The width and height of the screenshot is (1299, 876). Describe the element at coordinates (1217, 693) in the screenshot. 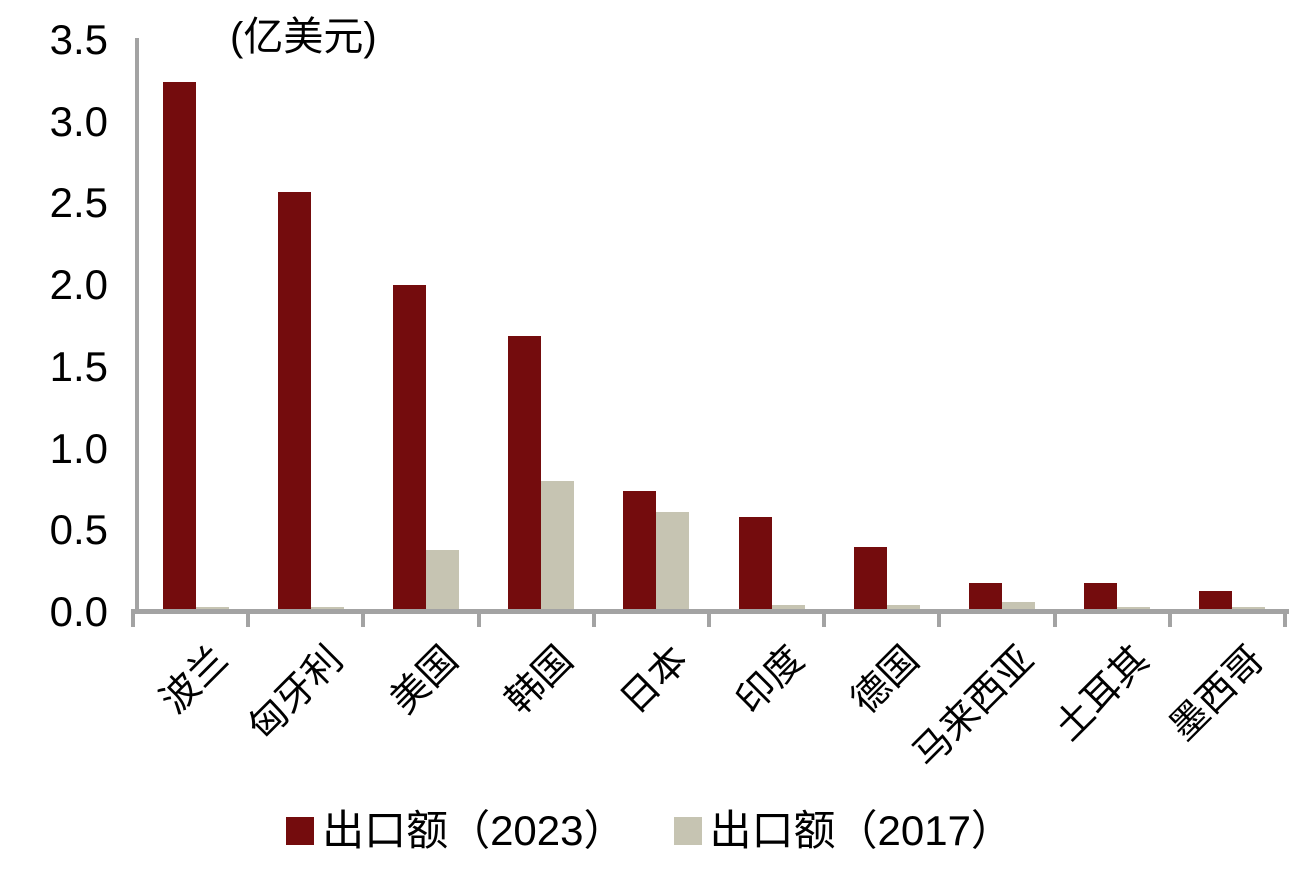

I see `category-label: 墨西哥` at that location.